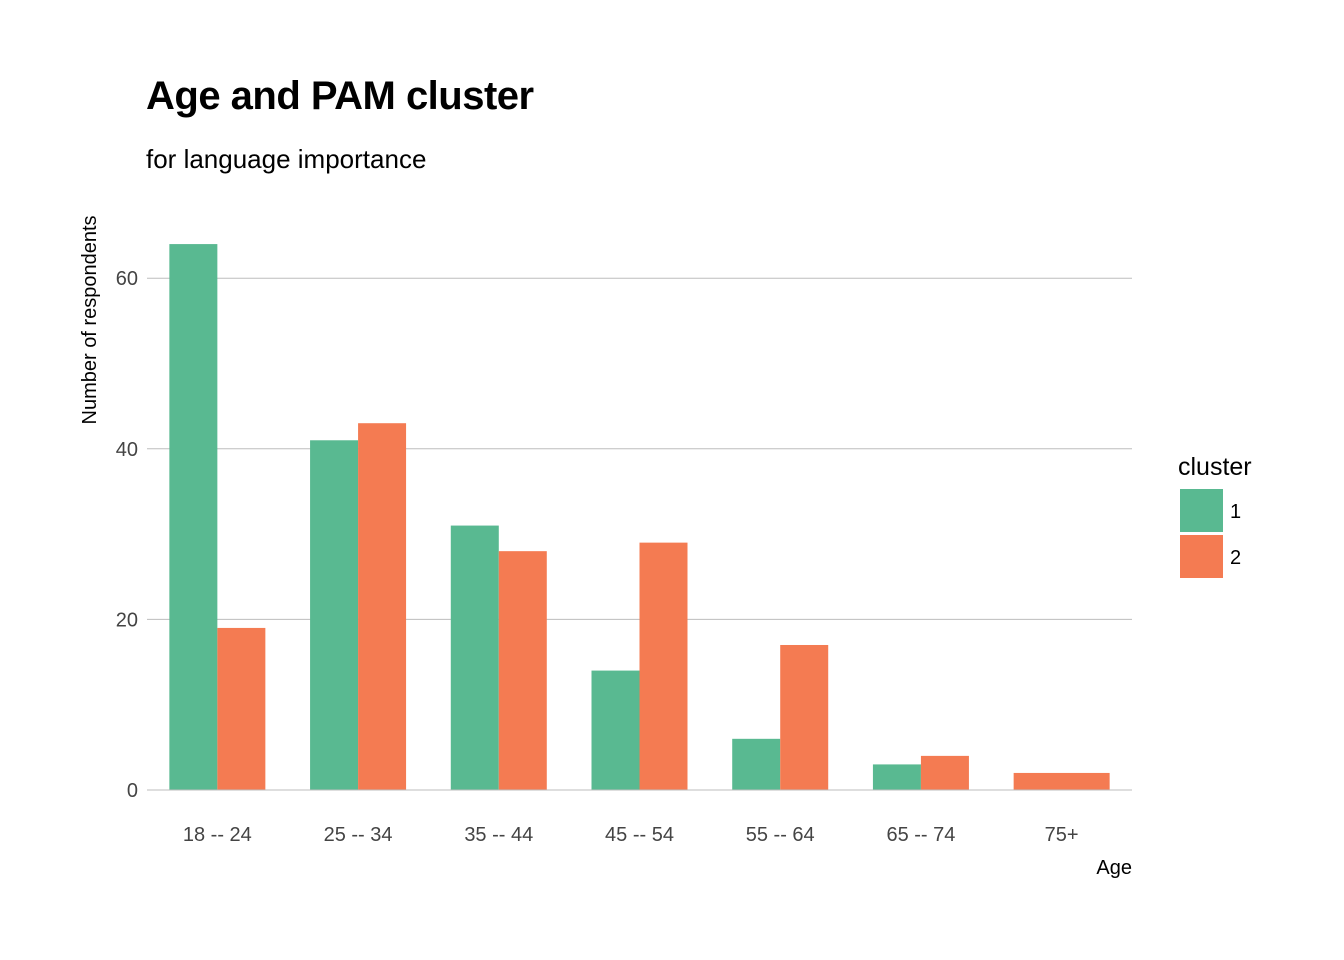  I want to click on y-tick-label: 20, so click(127, 620).